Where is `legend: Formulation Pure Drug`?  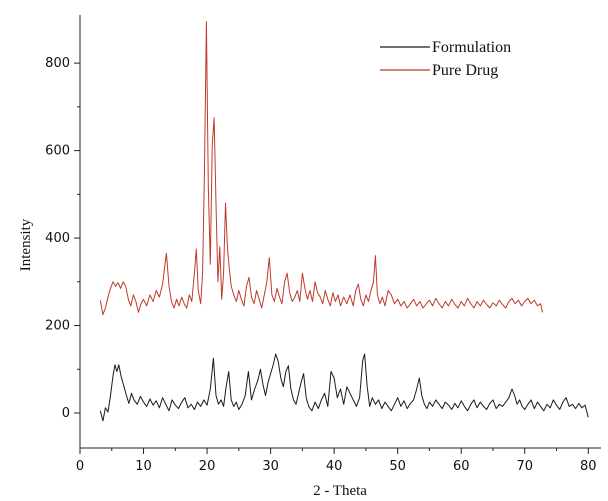
legend: Formulation Pure Drug is located at coordinates (445, 59).